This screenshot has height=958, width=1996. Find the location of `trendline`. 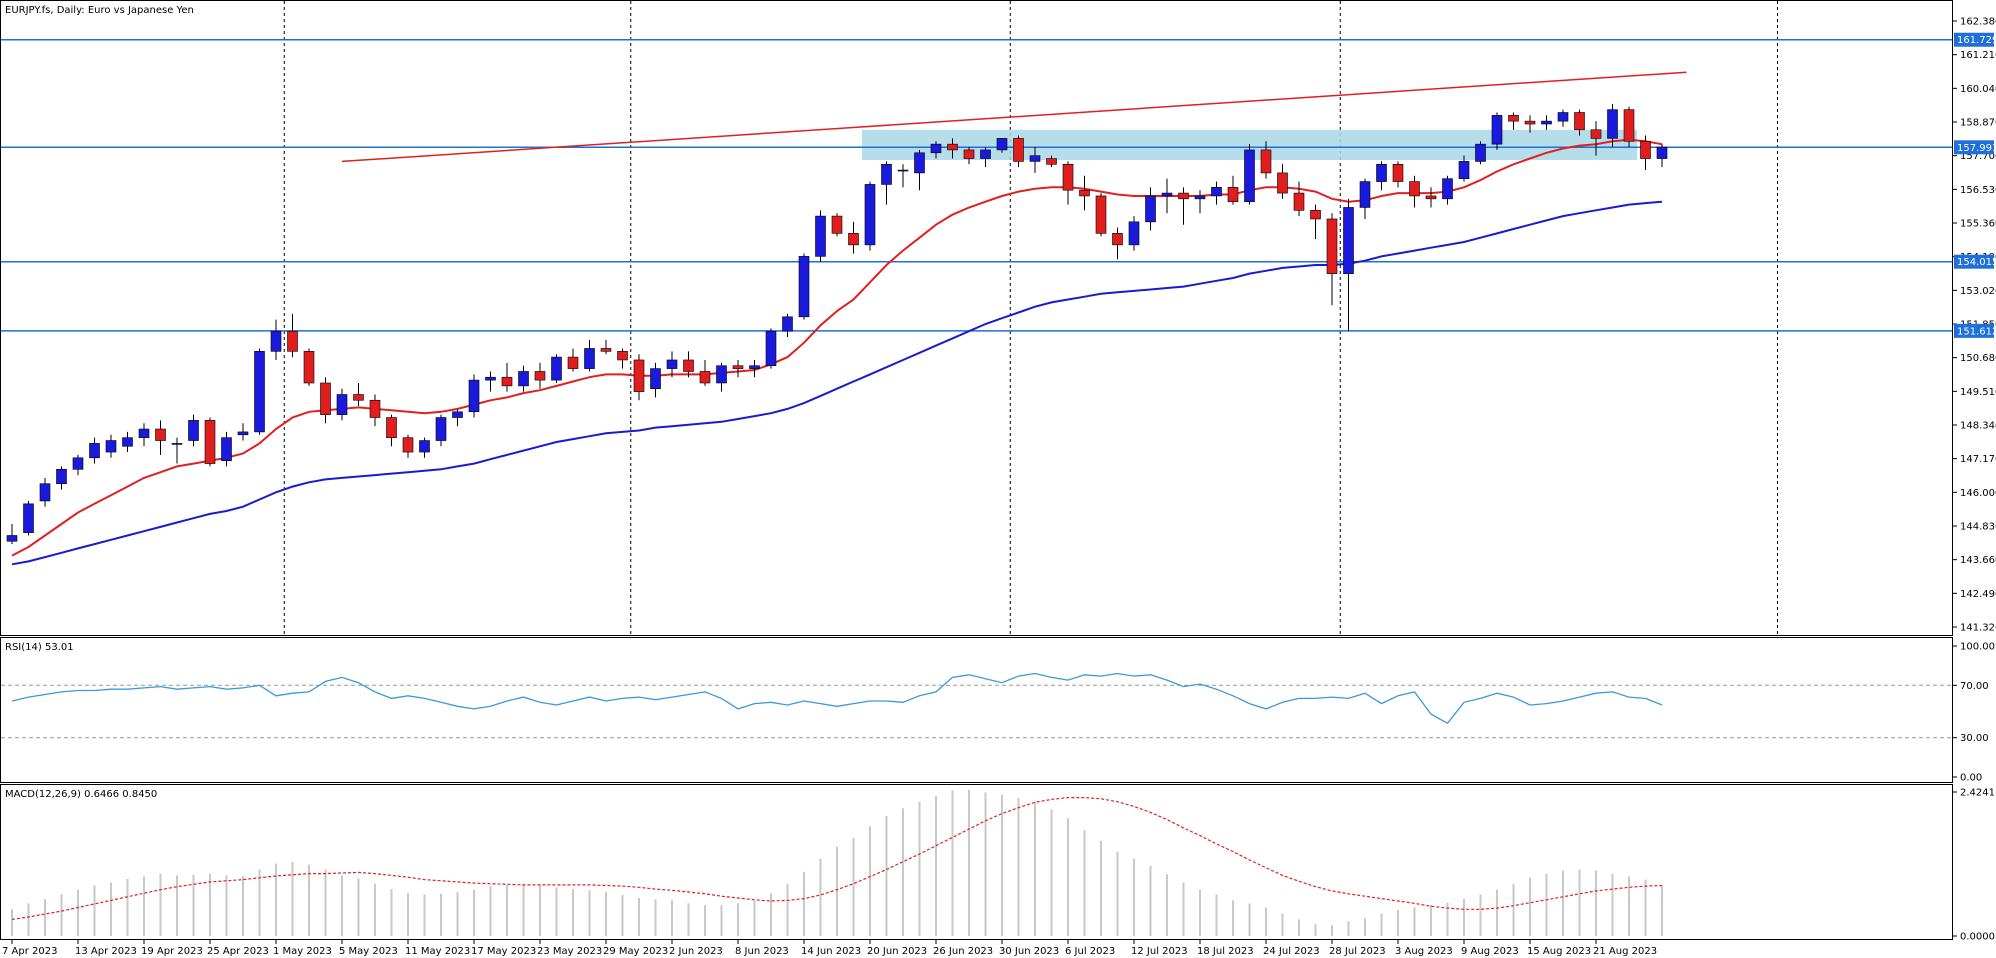

trendline is located at coordinates (1014, 117).